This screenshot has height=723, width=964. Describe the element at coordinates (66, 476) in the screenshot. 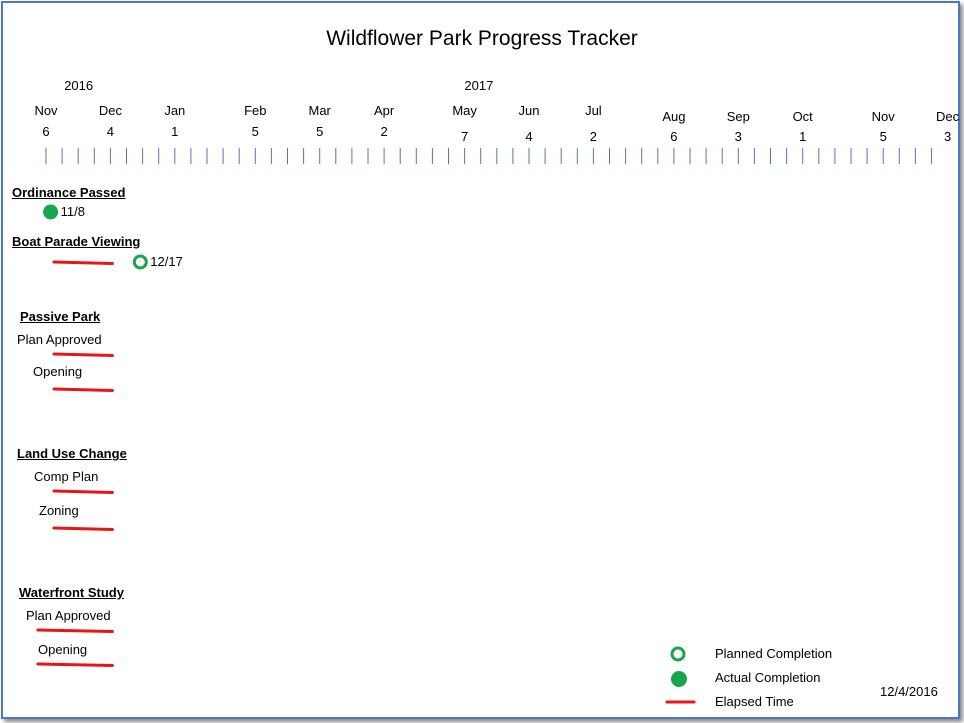

I see `milestone-label: Comp Plan` at that location.